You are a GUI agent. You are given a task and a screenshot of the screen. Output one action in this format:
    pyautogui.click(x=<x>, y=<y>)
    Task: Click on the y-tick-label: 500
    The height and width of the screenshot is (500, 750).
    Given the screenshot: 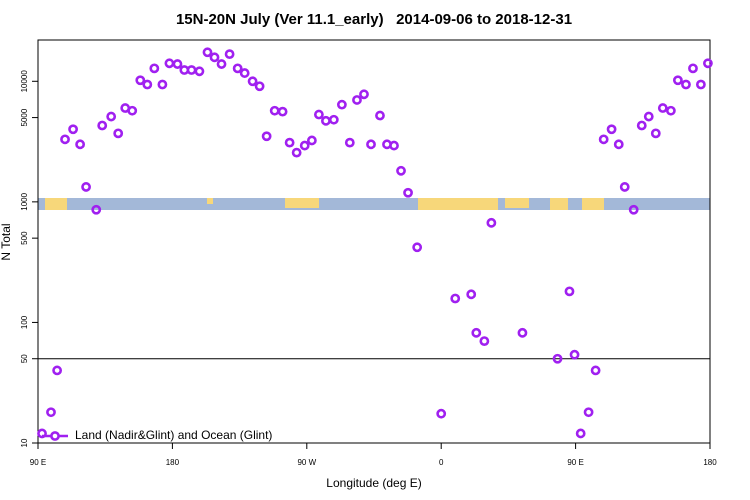 What is the action you would take?
    pyautogui.click(x=24, y=238)
    